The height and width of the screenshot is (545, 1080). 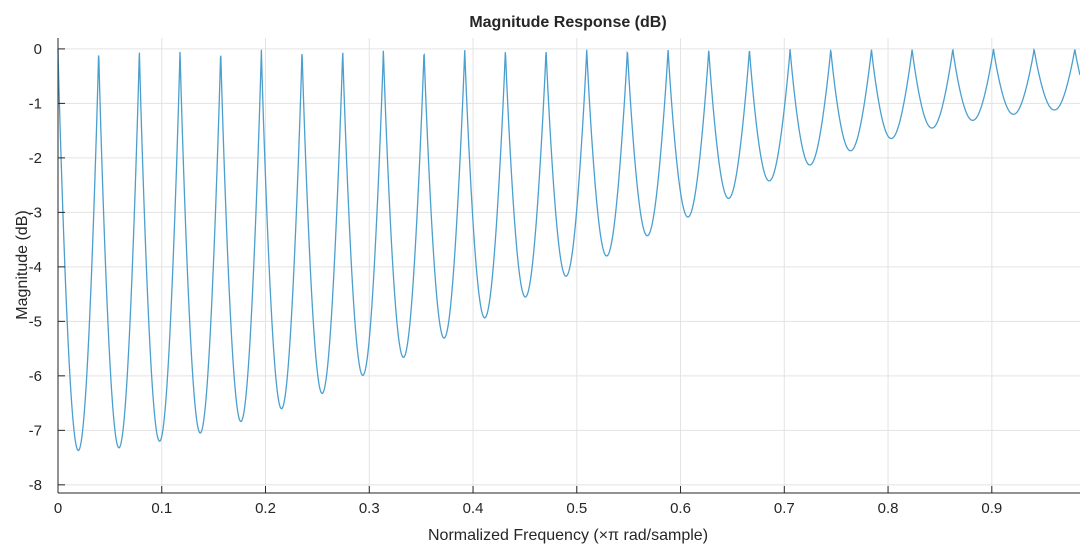 What do you see at coordinates (35, 212) in the screenshot?
I see `y-tick-label: -3` at bounding box center [35, 212].